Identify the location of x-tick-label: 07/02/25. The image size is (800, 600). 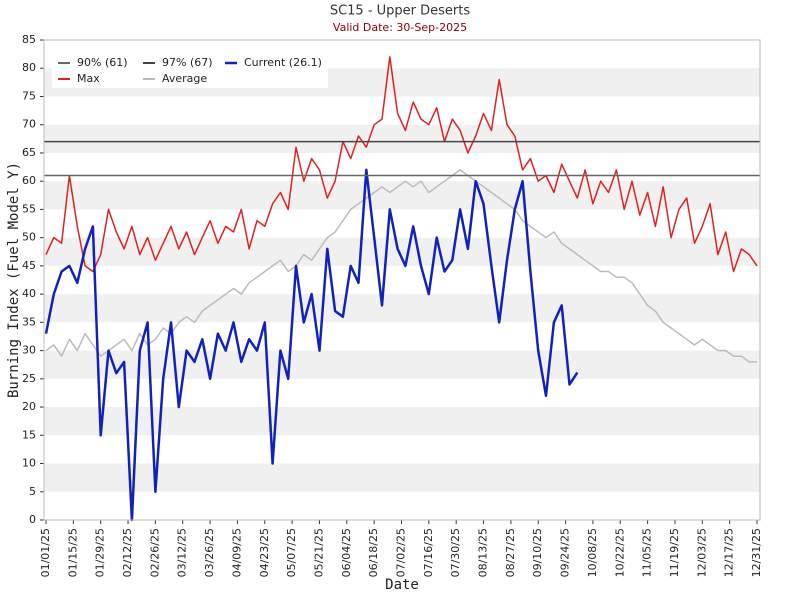
(401, 552).